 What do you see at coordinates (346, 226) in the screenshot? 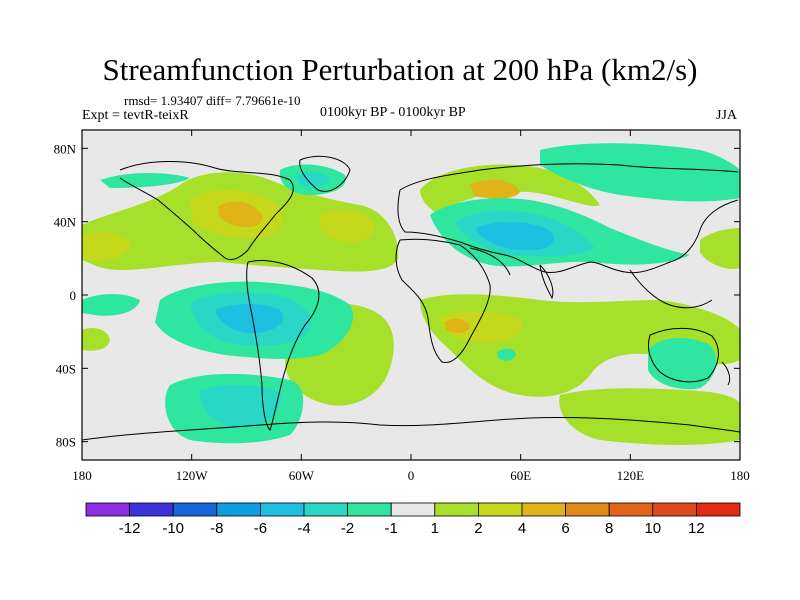
I see `contour-positive-atlantic` at bounding box center [346, 226].